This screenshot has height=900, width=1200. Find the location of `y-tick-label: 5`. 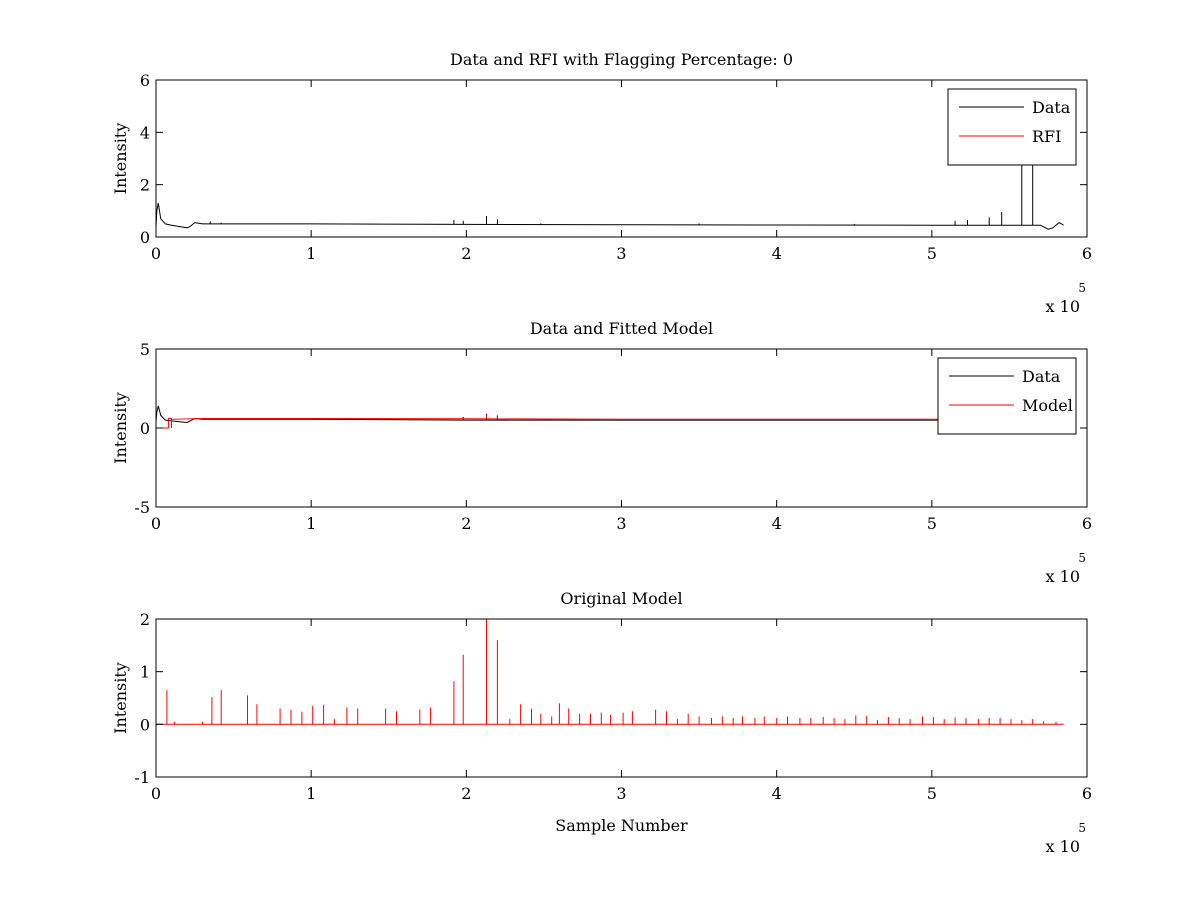

y-tick-label: 5 is located at coordinates (145, 349).